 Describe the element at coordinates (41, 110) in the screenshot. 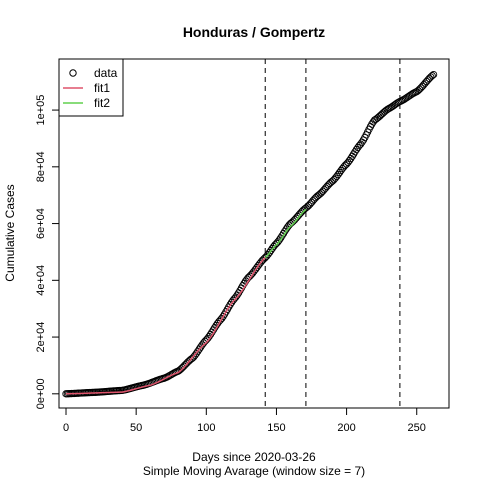

I see `y-tick-label: 1e+05` at that location.